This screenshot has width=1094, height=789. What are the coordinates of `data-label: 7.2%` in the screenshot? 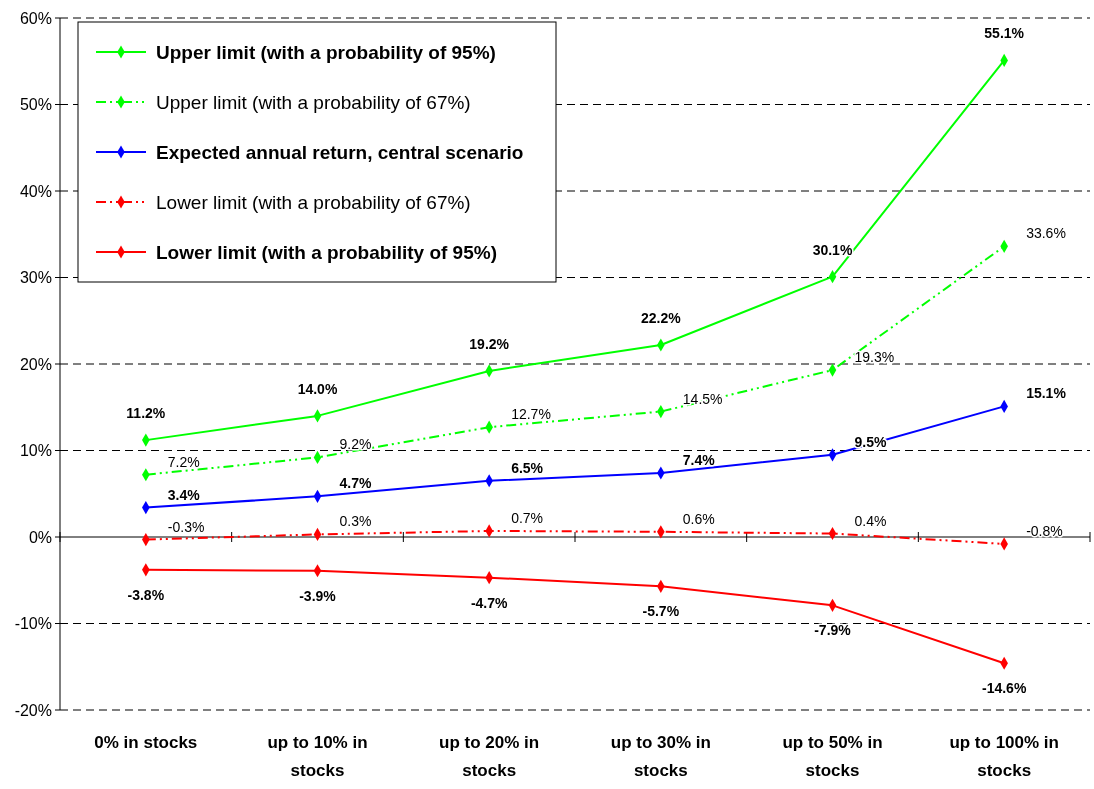 It's located at (183, 461).